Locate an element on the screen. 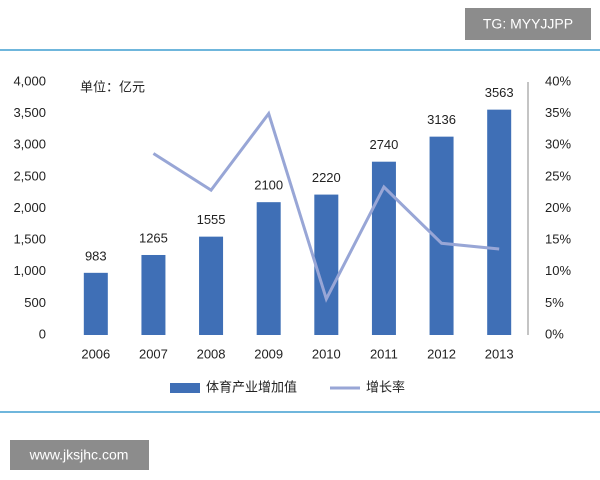  x-tick-label: 2013 is located at coordinates (499, 353).